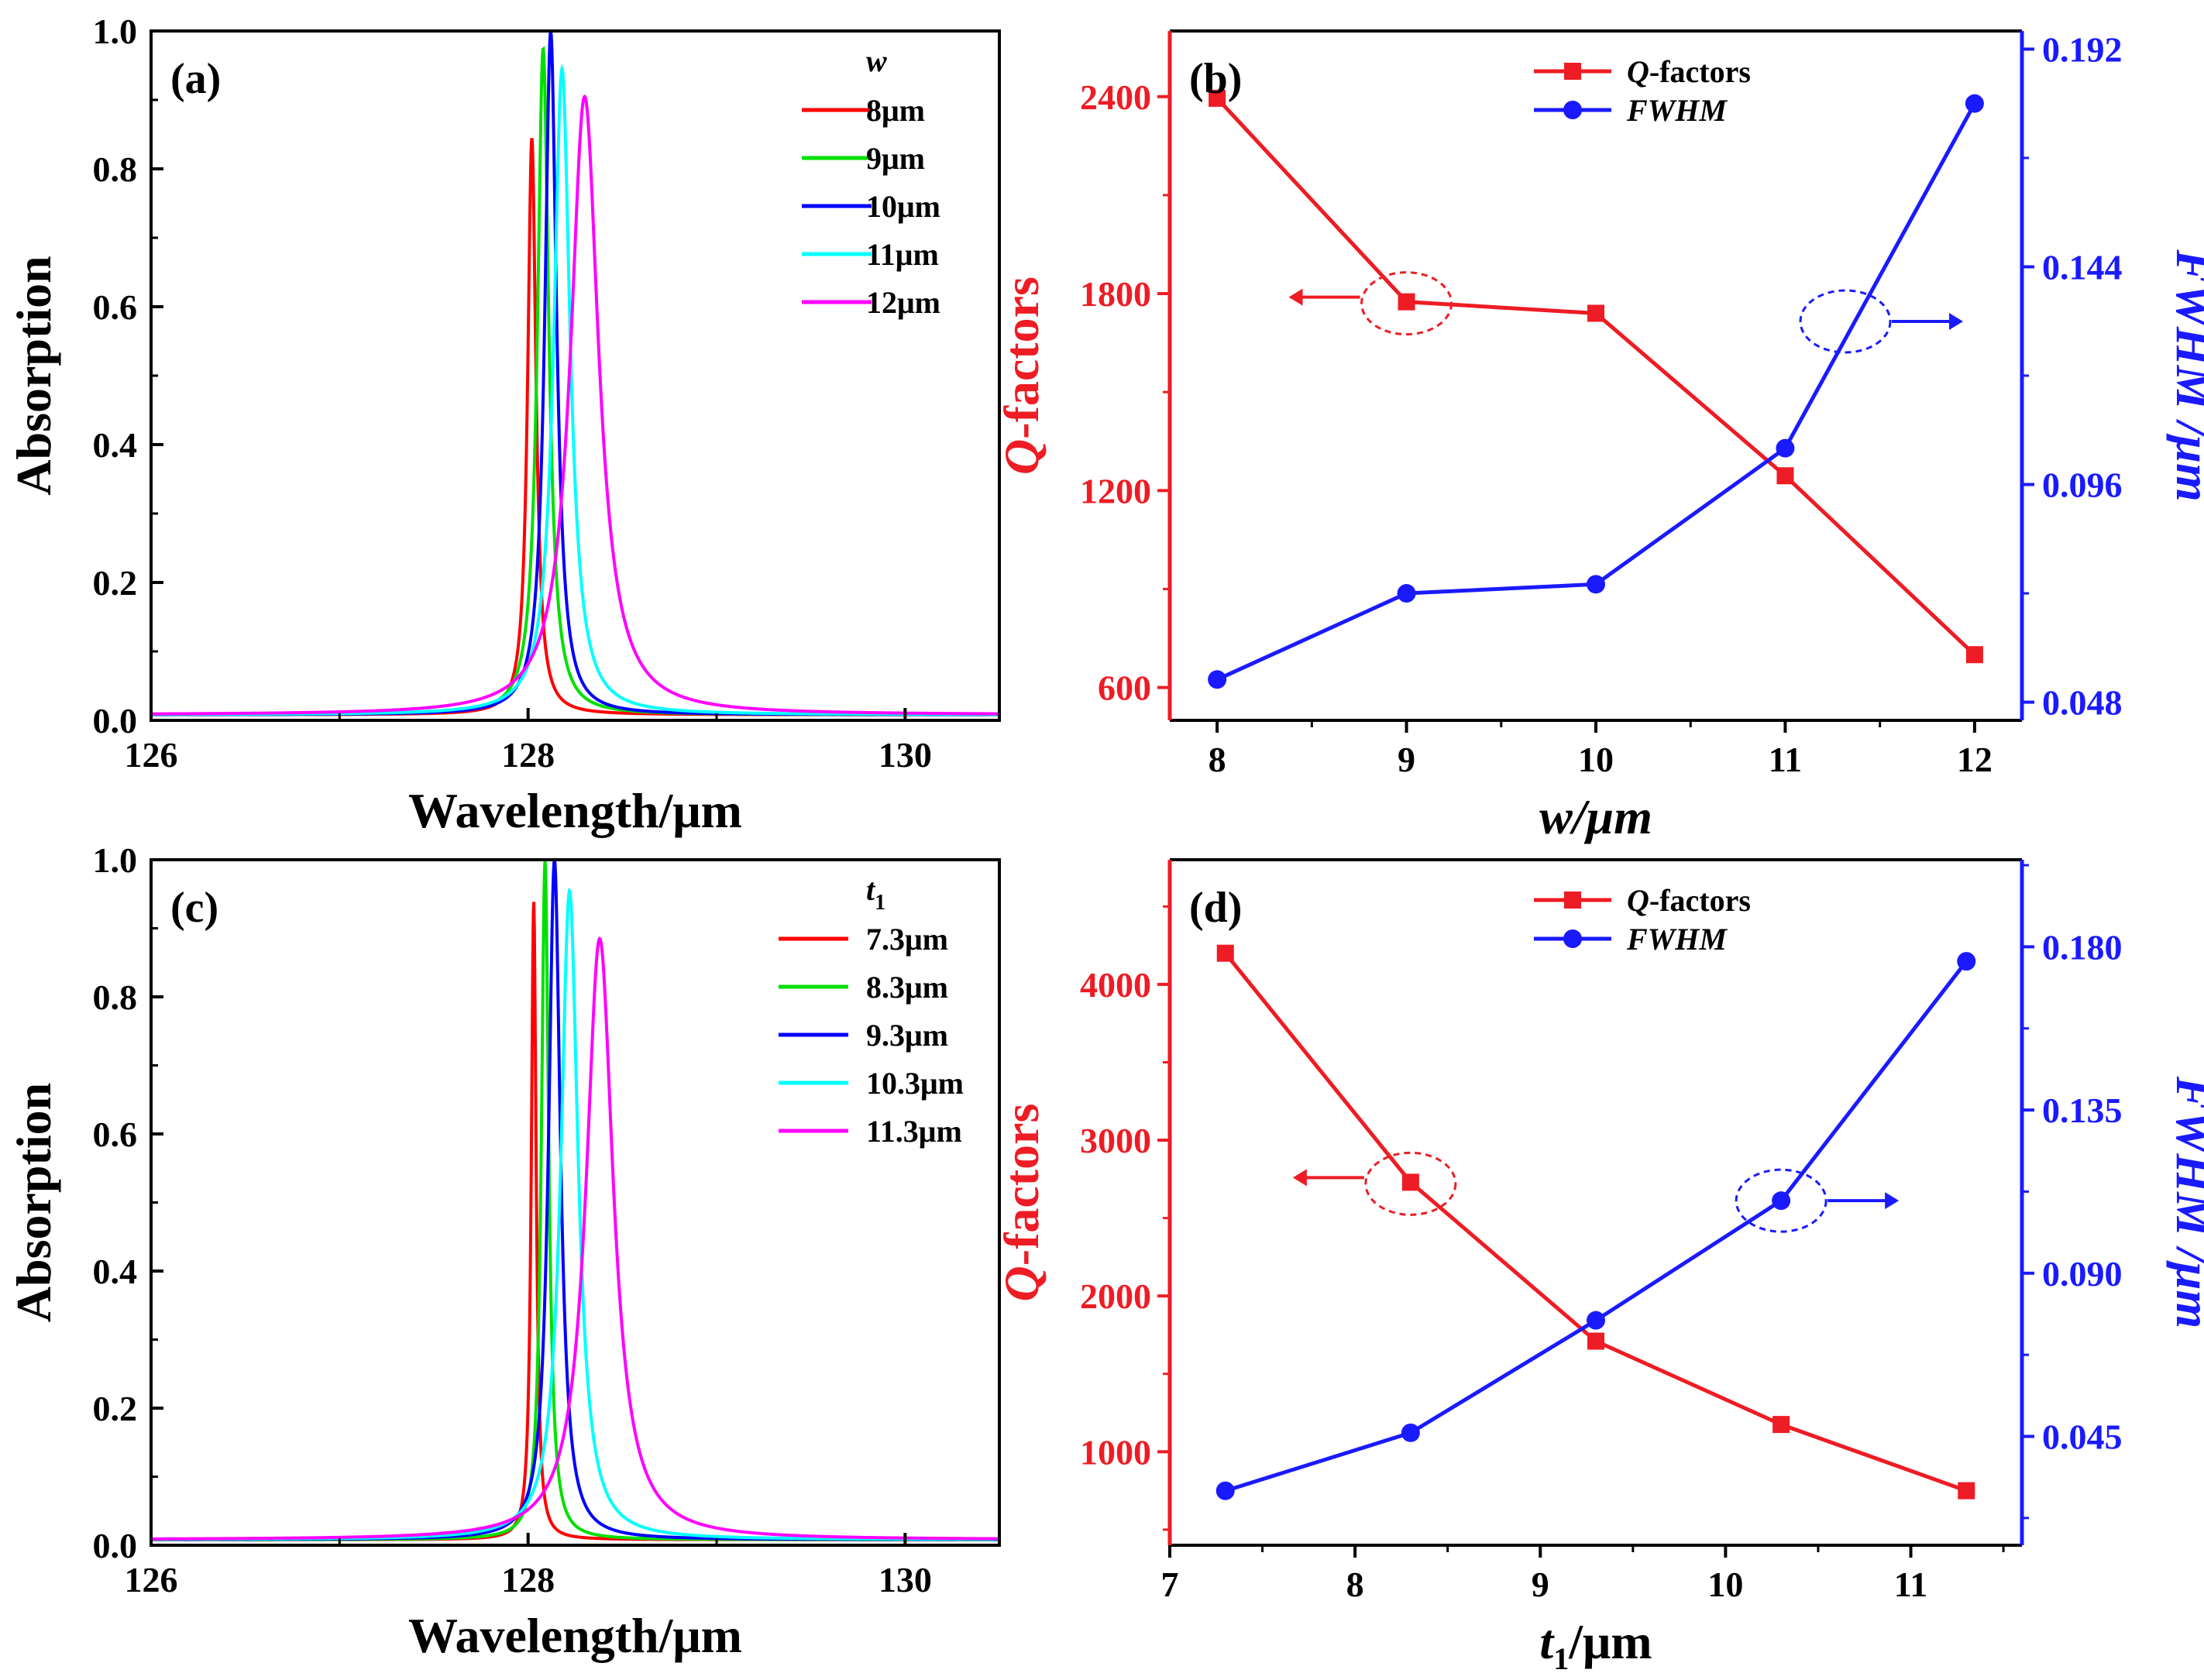  Describe the element at coordinates (1406, 759) in the screenshot. I see `x-tick-label: 9` at that location.